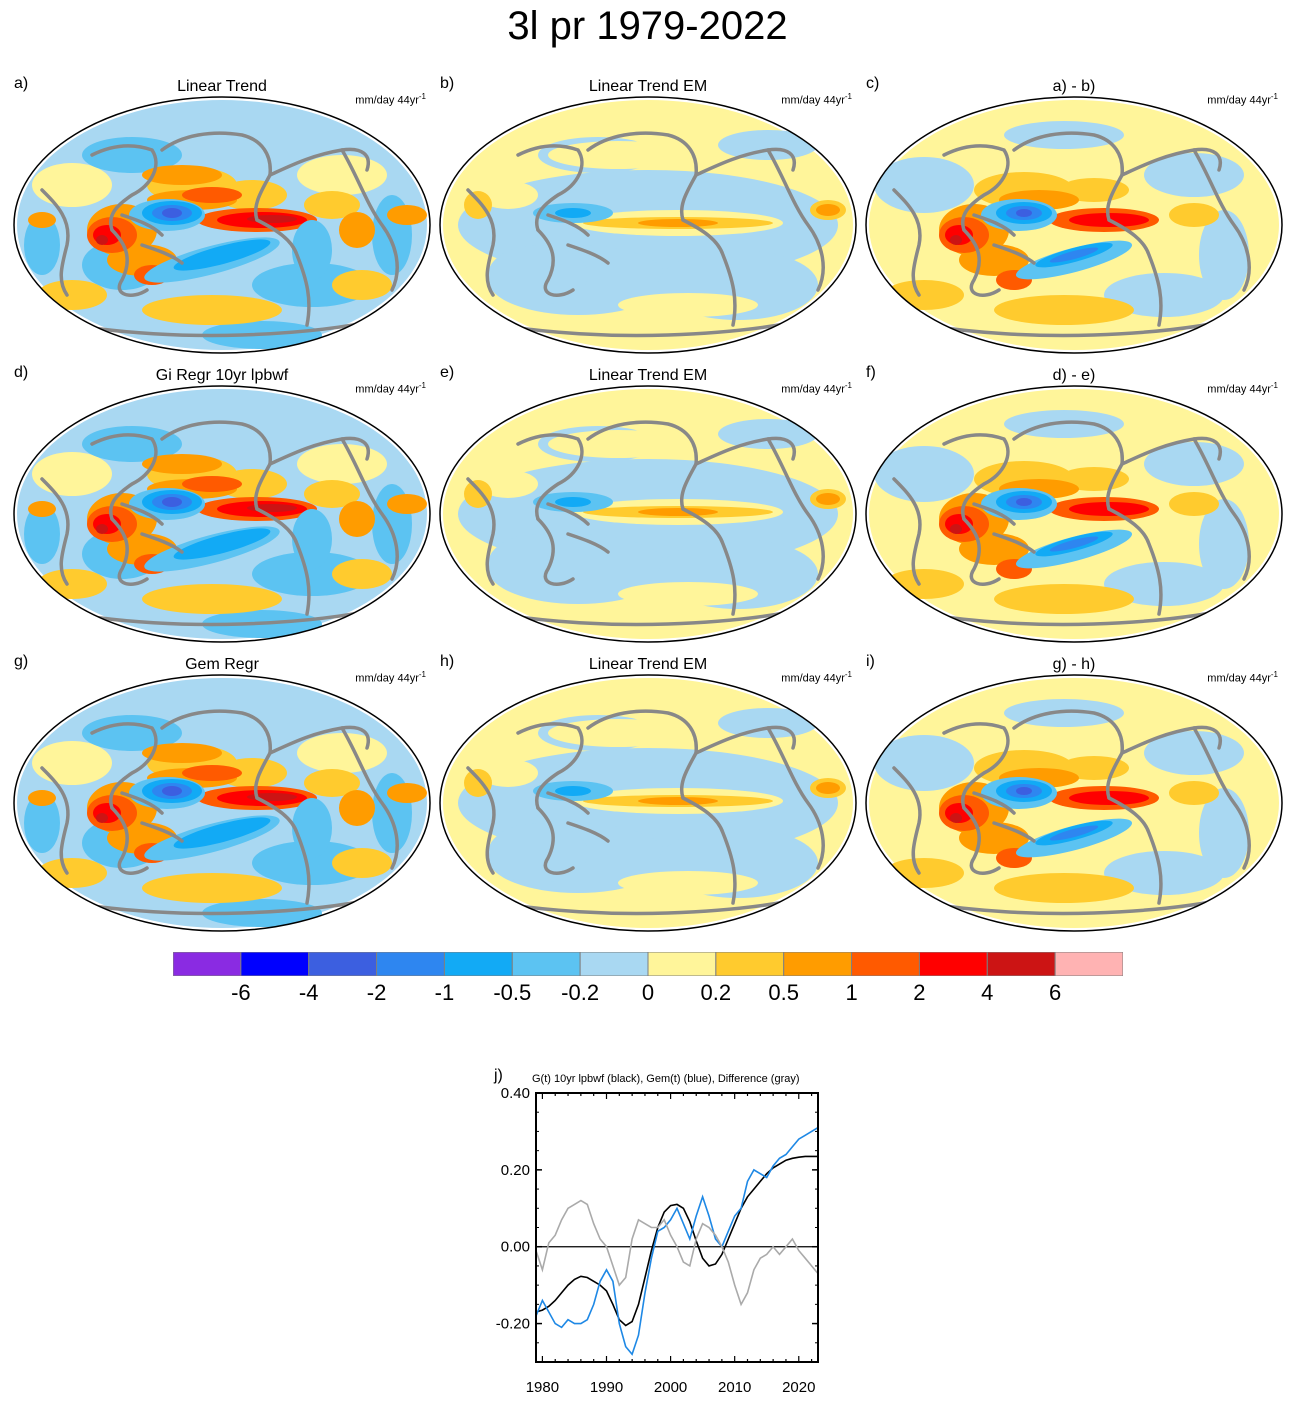 The image size is (1295, 1413). What do you see at coordinates (670, 1387) in the screenshot?
I see `xtick-label: 2000` at bounding box center [670, 1387].